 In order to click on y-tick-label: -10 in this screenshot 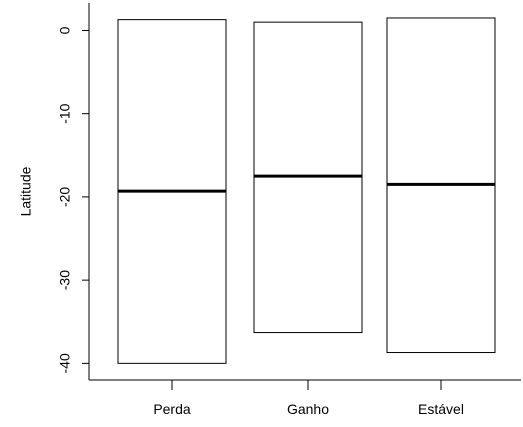, I will do `click(65, 113)`.